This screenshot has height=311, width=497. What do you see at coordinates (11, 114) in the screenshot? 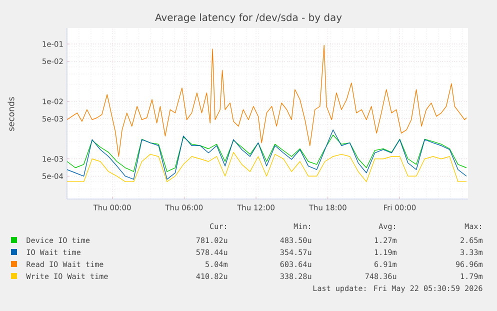
I see `y-axis-title: seconds` at bounding box center [11, 114].